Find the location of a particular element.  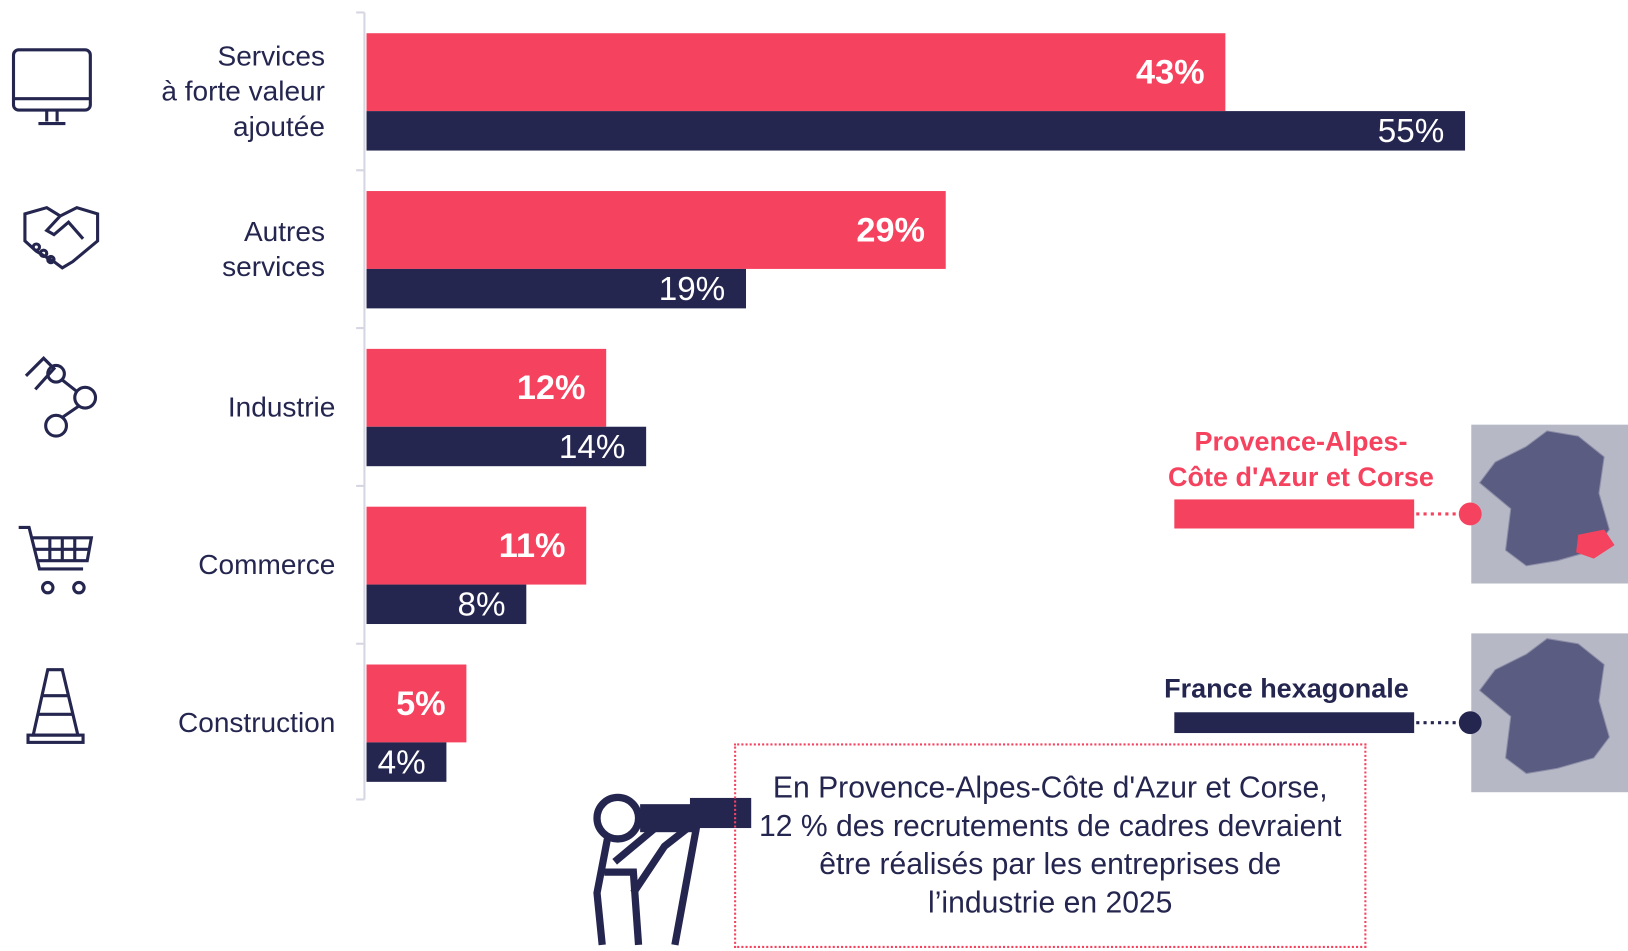

value-label: 43% is located at coordinates (1170, 73).